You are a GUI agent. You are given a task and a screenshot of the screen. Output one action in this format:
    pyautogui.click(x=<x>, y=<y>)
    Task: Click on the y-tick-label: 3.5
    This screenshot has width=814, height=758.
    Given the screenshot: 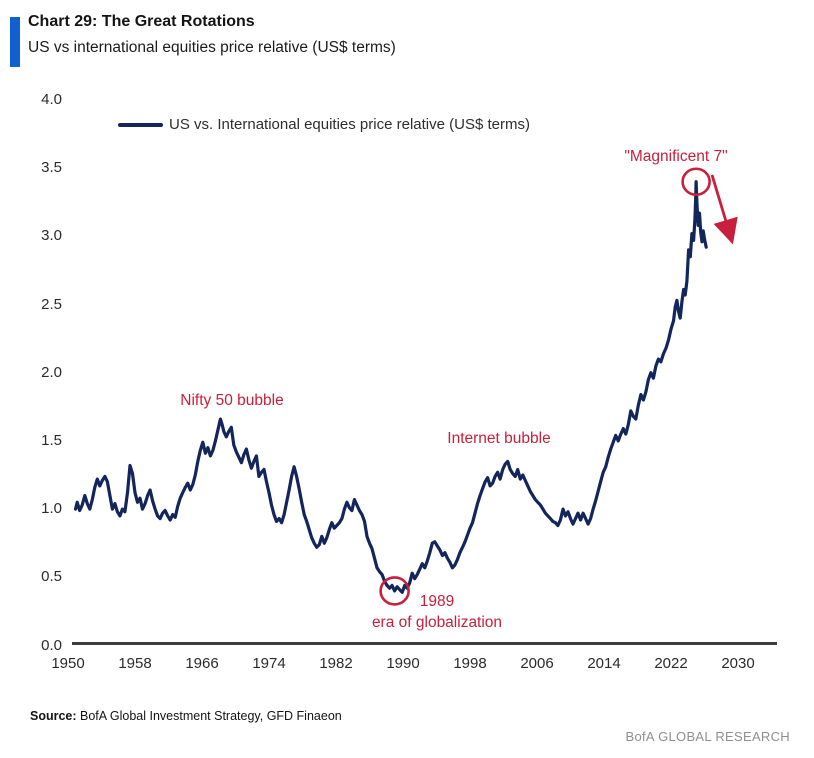 What is the action you would take?
    pyautogui.click(x=51, y=168)
    